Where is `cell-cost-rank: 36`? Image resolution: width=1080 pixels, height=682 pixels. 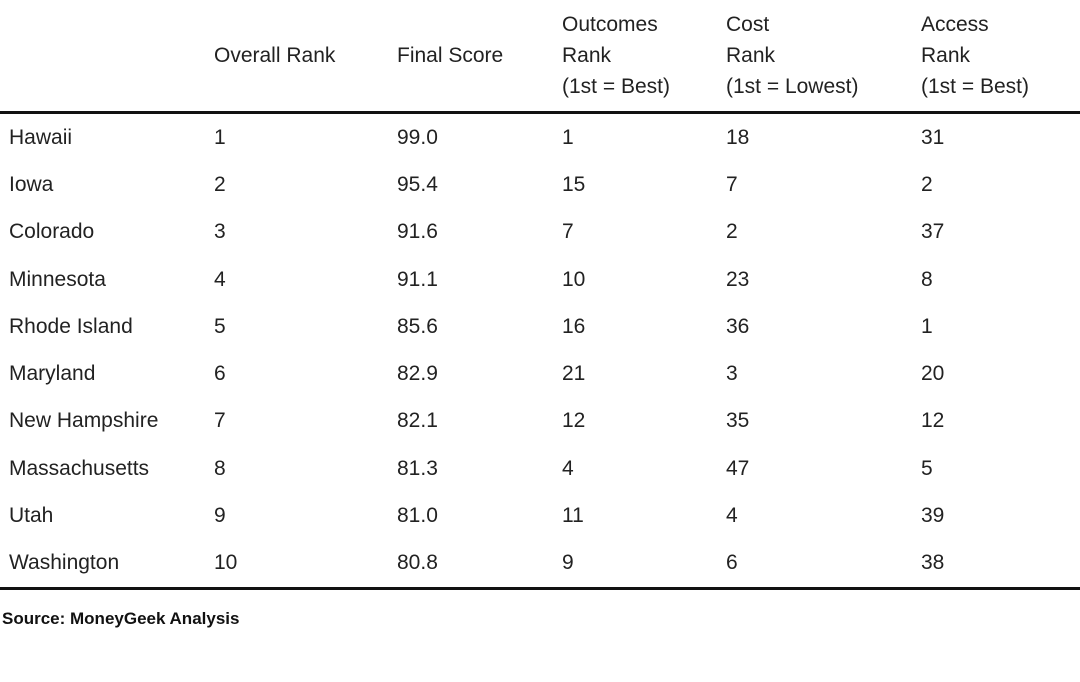 cell-cost-rank: 36 is located at coordinates (738, 326).